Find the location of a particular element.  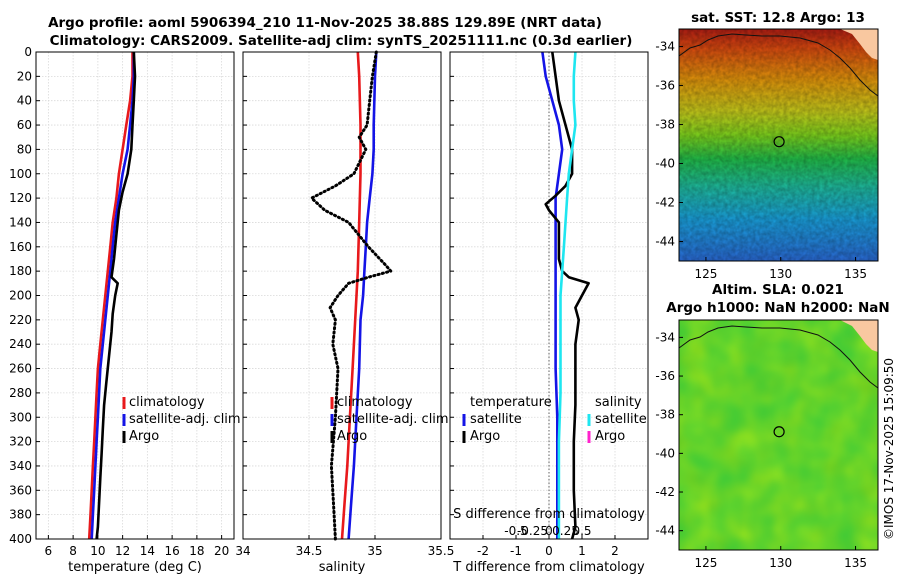

x-tick-label: 8 is located at coordinates (73, 551).